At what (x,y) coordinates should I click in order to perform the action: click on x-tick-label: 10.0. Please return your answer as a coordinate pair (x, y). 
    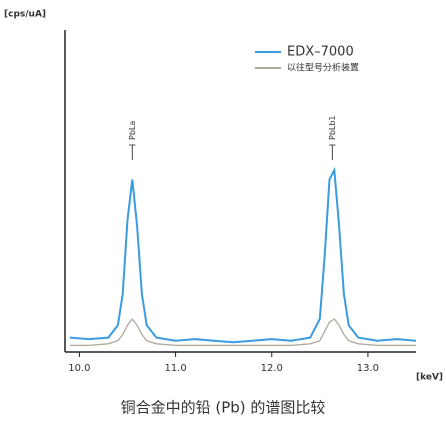
    Looking at the image, I should click on (79, 368).